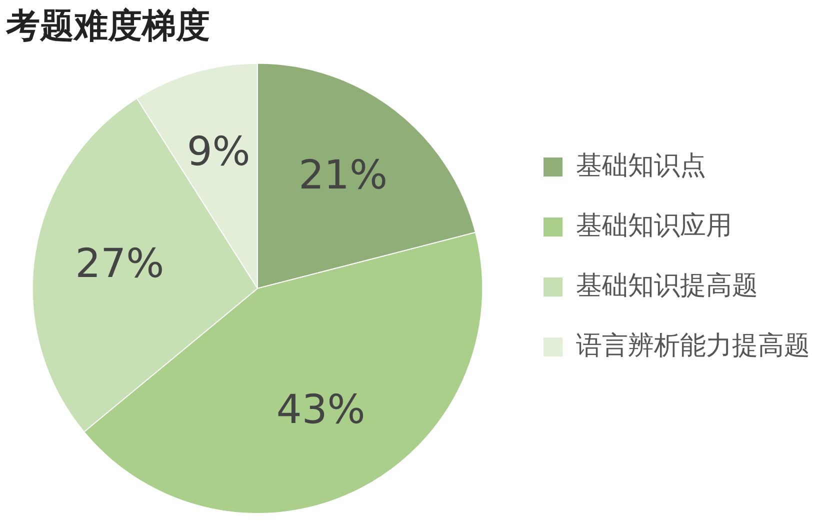 The height and width of the screenshot is (526, 840). I want to click on data-label: 9%, so click(218, 151).